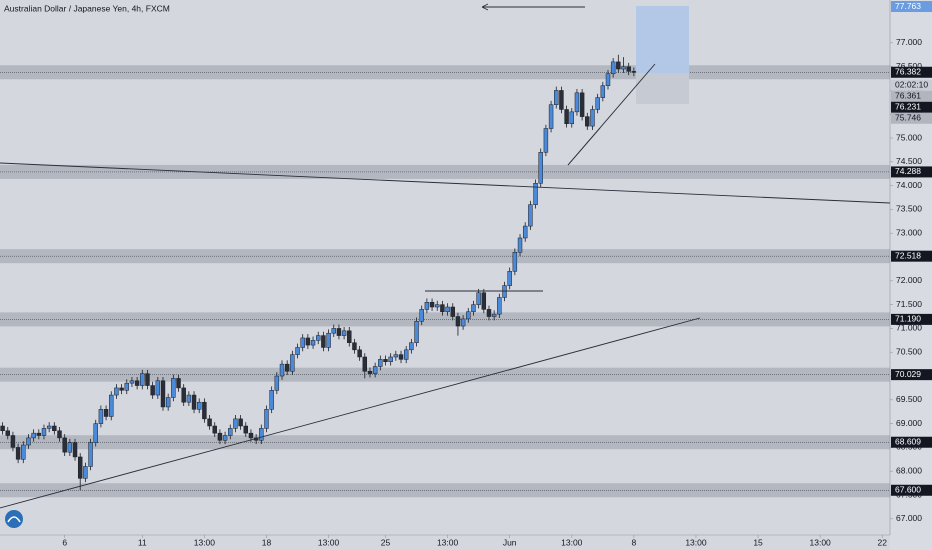  What do you see at coordinates (909, 161) in the screenshot?
I see `y-tick-label: 74.500` at bounding box center [909, 161].